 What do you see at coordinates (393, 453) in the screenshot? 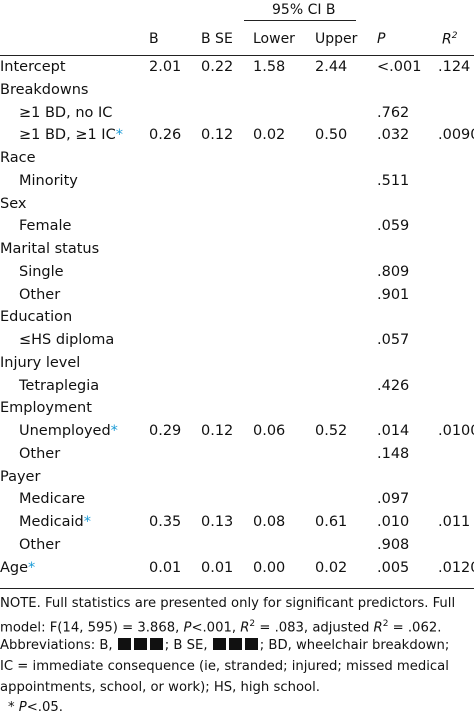
I see `cell-p: .148` at bounding box center [393, 453].